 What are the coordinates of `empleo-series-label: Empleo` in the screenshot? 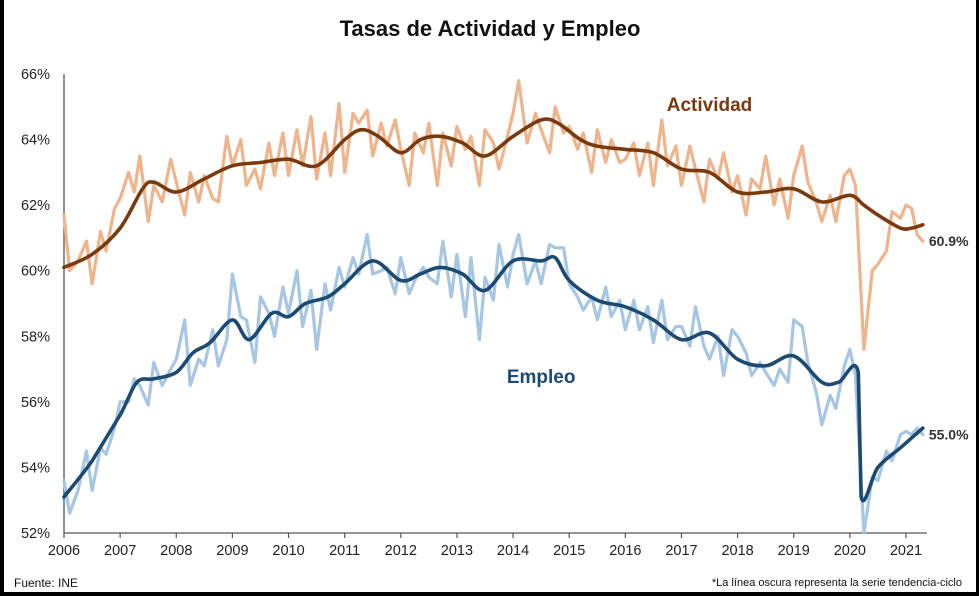 It's located at (541, 377).